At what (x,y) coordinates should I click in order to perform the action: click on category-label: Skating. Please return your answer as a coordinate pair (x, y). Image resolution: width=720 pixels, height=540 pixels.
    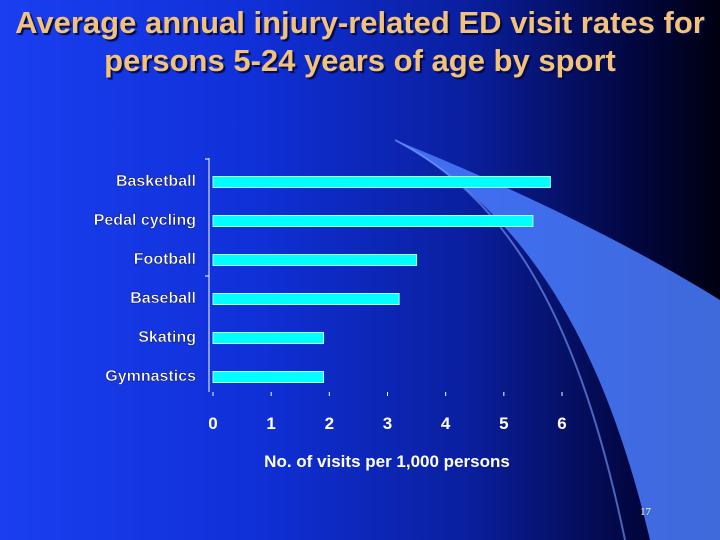
    Looking at the image, I should click on (167, 337).